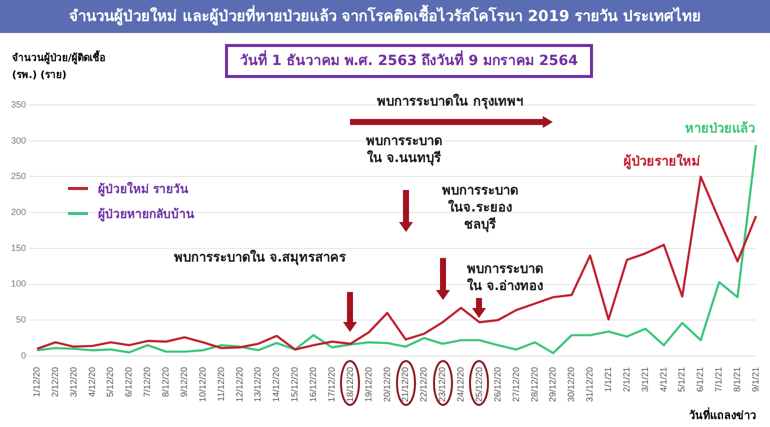 The width and height of the screenshot is (770, 427). What do you see at coordinates (368, 384) in the screenshot?
I see `x-tick-label: 19/12/20` at bounding box center [368, 384].